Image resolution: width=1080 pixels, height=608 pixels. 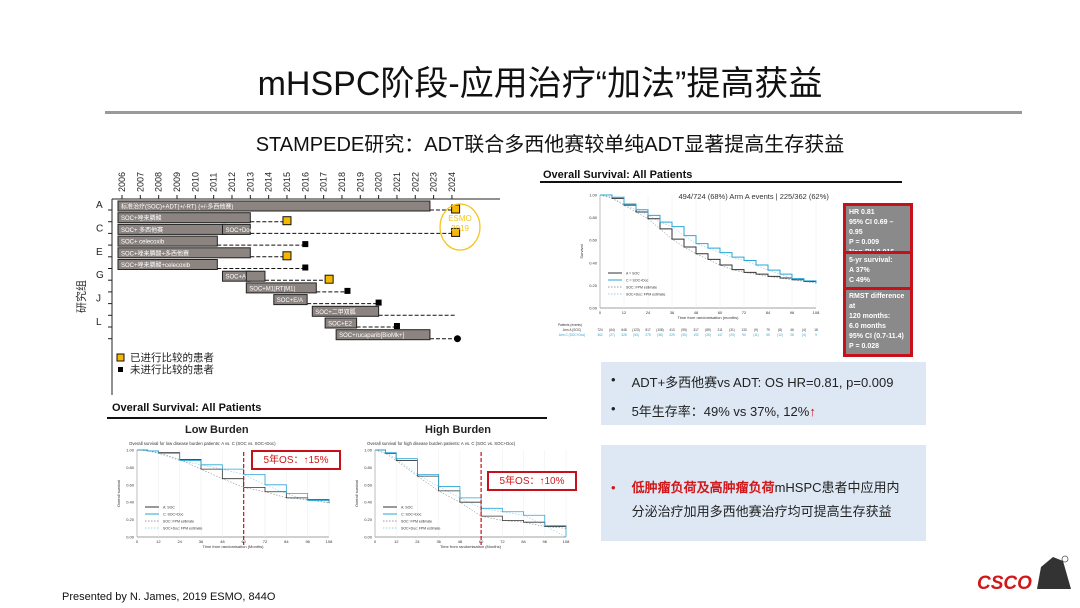 What do you see at coordinates (672, 335) in the screenshot?
I see `at-risk-value: 229` at bounding box center [672, 335].